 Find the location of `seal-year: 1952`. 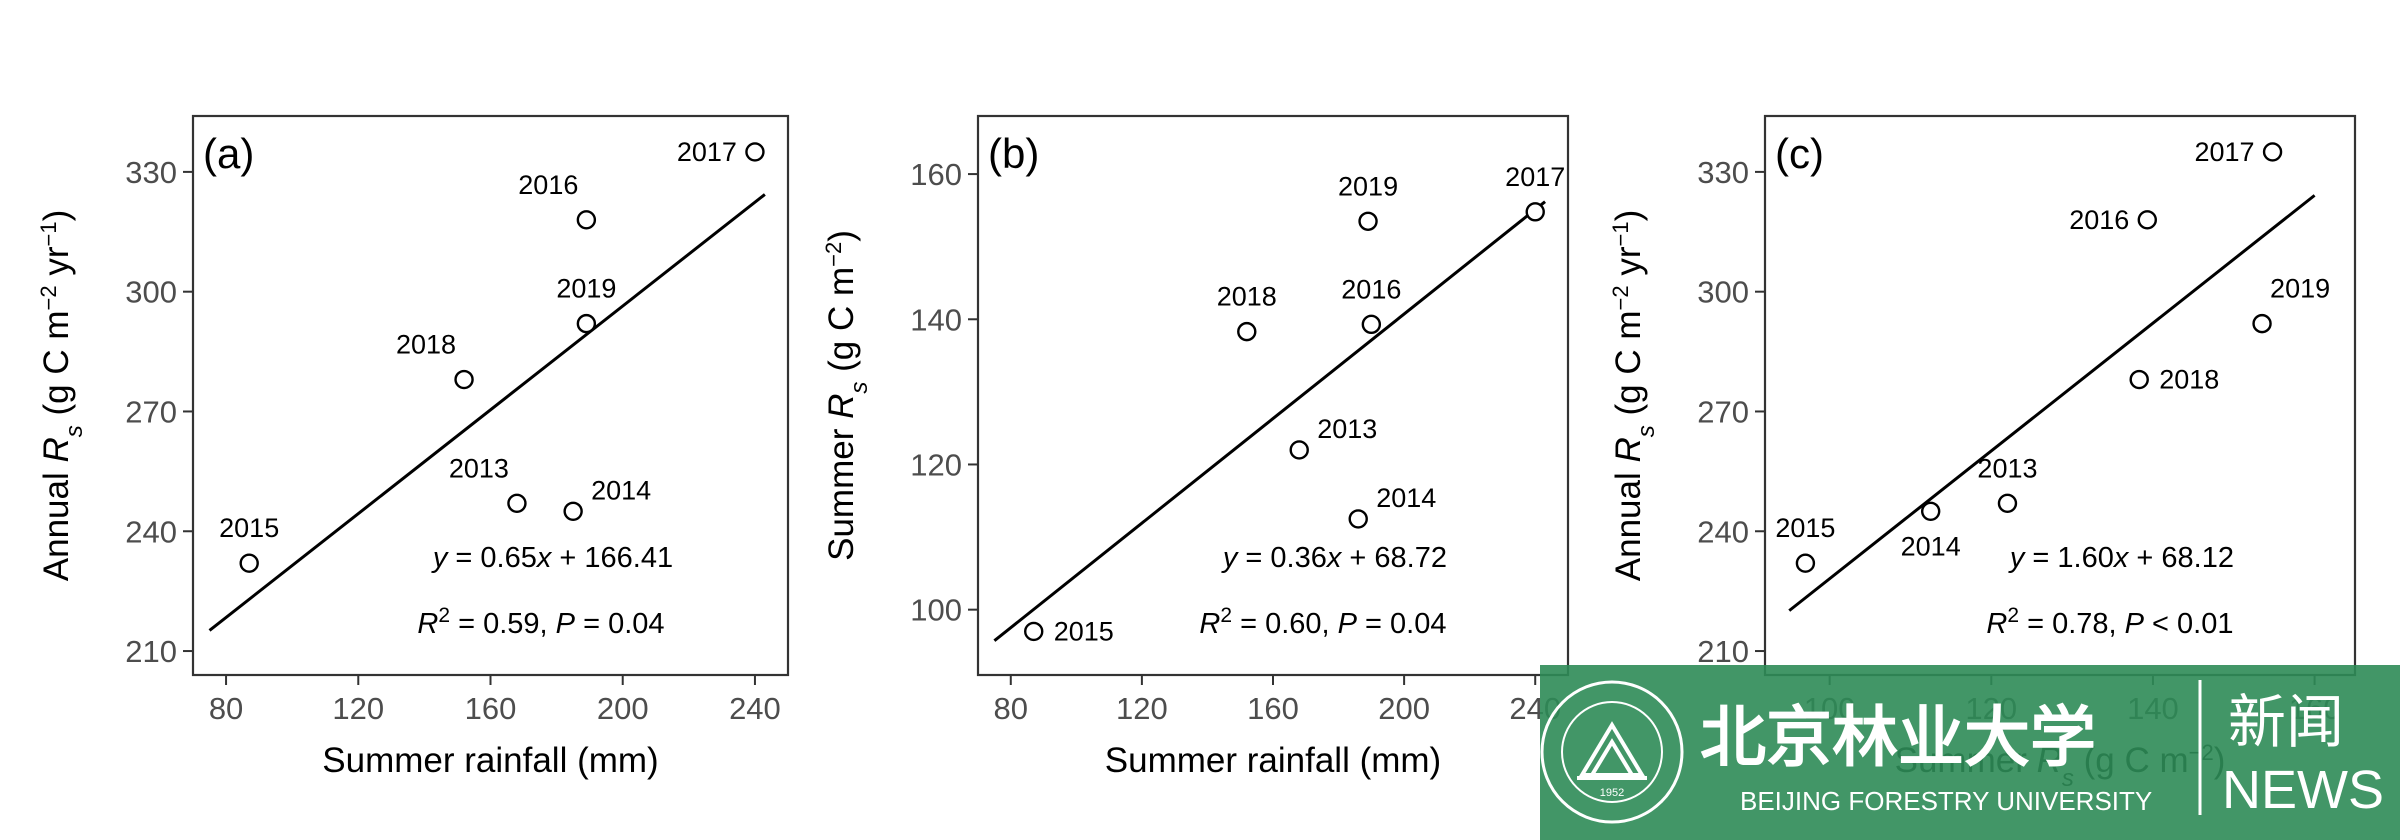

seal-year: 1952 is located at coordinates (1612, 793).